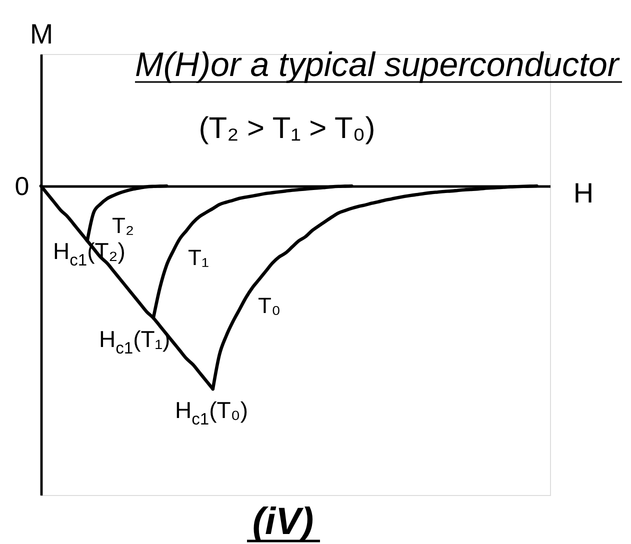  I want to click on x-axis-title: H, so click(583, 193).